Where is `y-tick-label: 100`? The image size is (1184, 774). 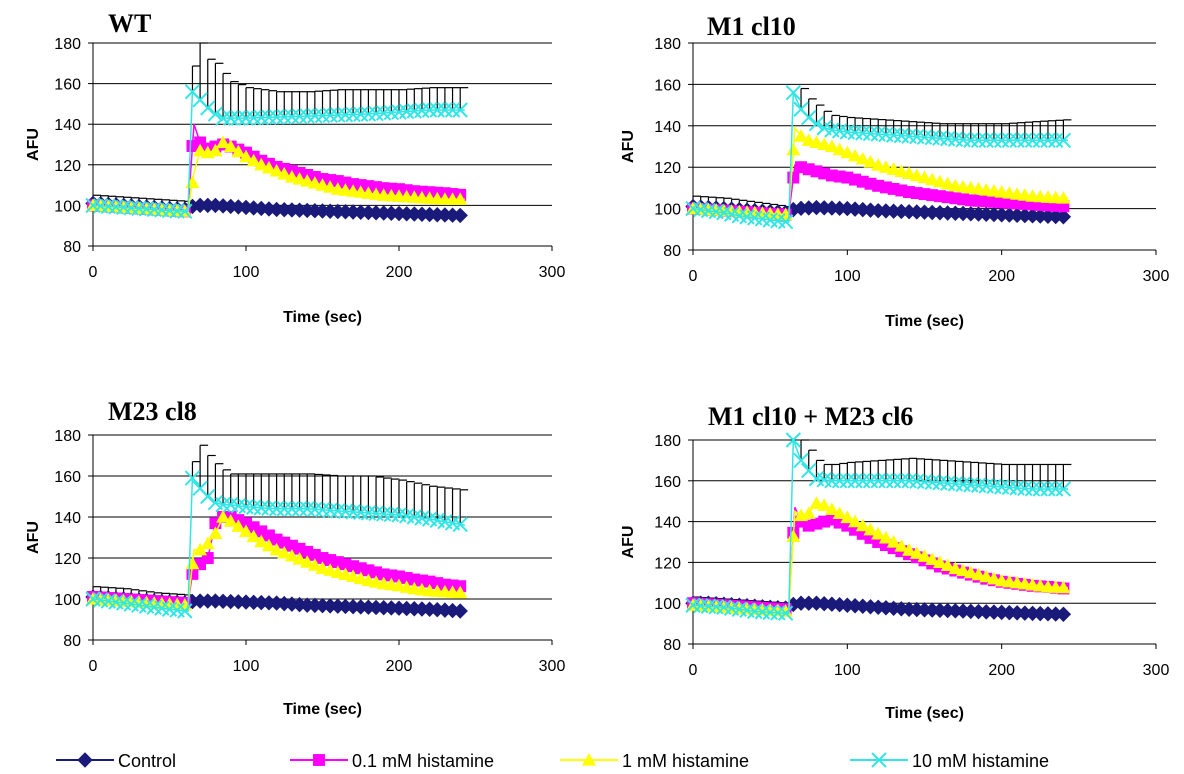
y-tick-label: 100 is located at coordinates (667, 210).